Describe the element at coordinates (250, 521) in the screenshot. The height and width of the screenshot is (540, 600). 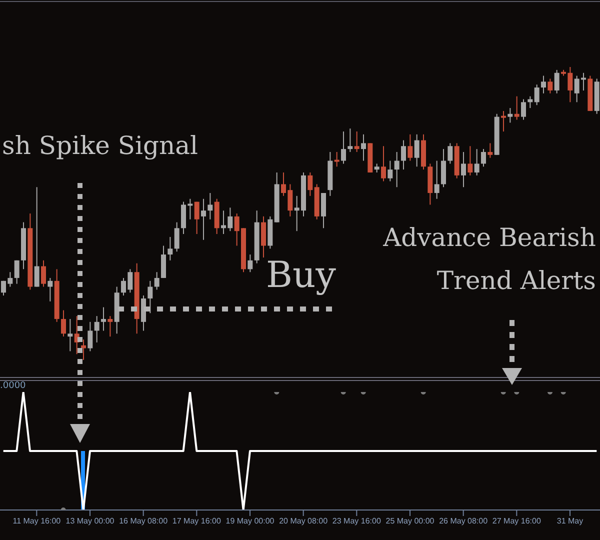
I see `x-tick-label: 19 May 00:00` at that location.